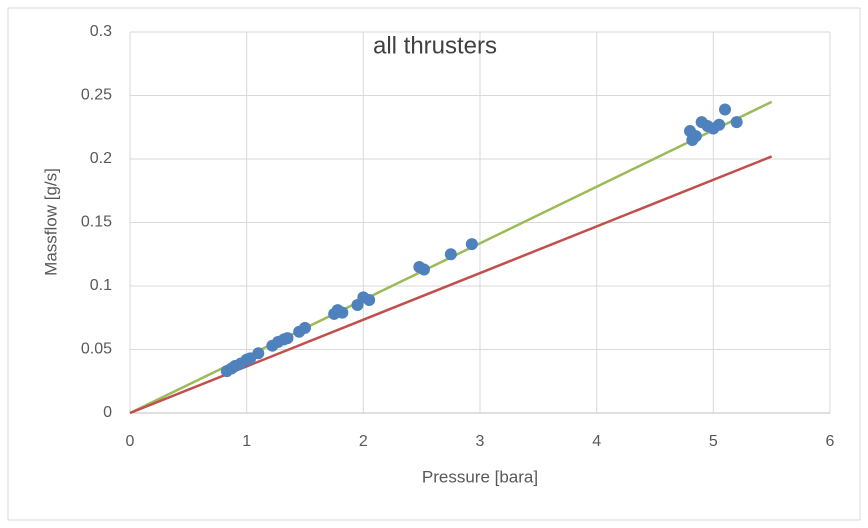  What do you see at coordinates (107, 412) in the screenshot?
I see `y-tick-label: 0` at bounding box center [107, 412].